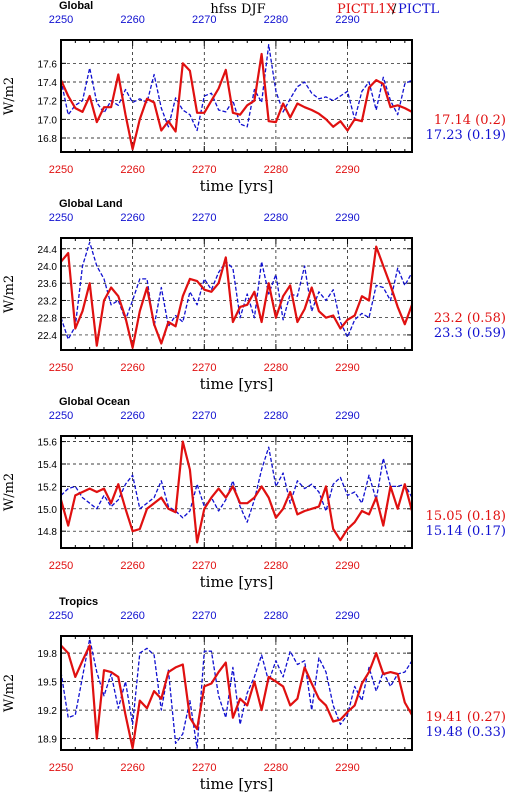 Image resolution: width=507 pixels, height=798 pixels. Describe the element at coordinates (48, 319) in the screenshot. I see `y-tick-label: 22.8` at that location.